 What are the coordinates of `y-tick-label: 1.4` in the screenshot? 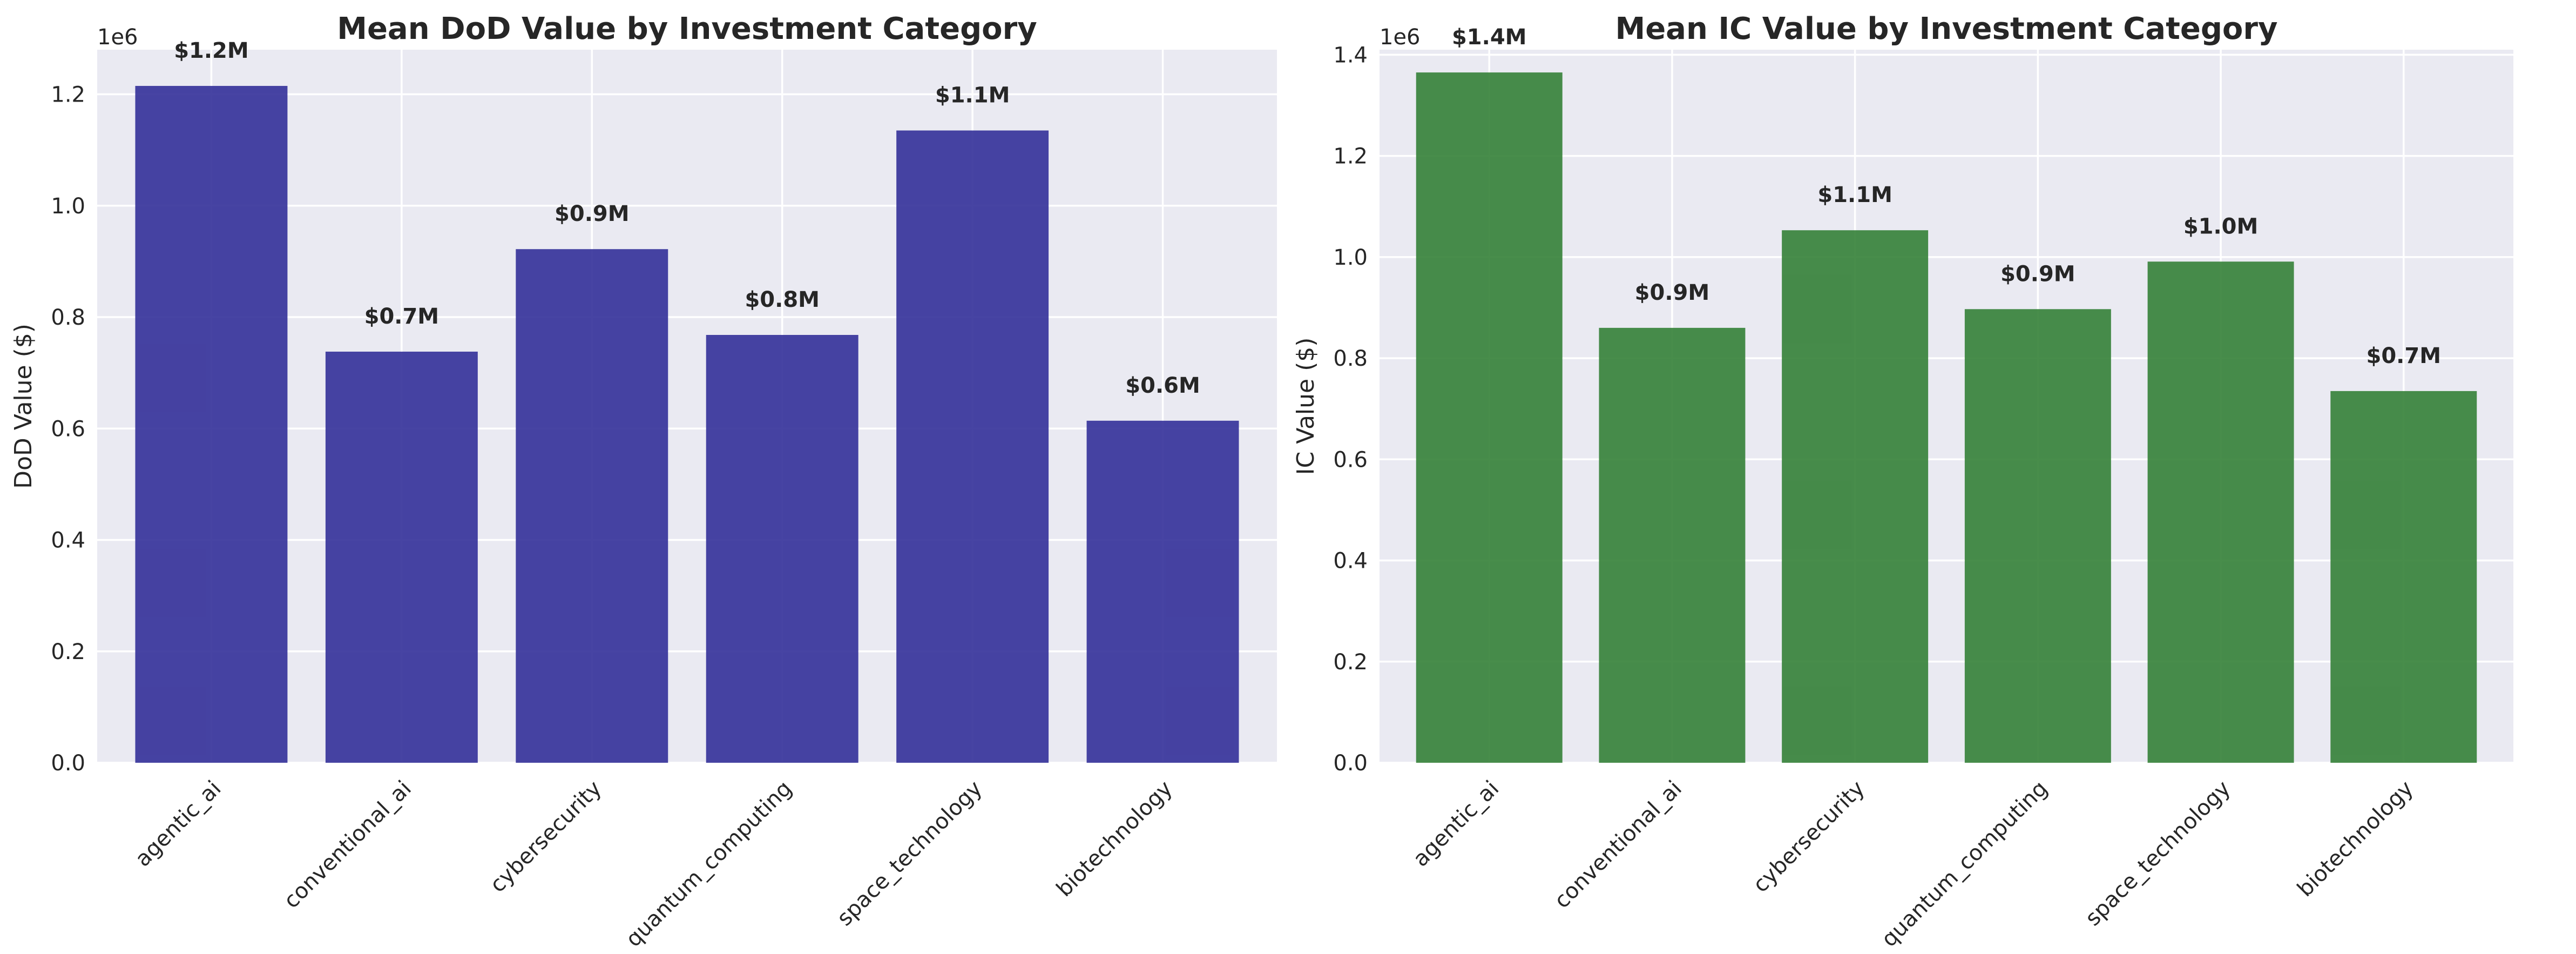 It's located at (1351, 55).